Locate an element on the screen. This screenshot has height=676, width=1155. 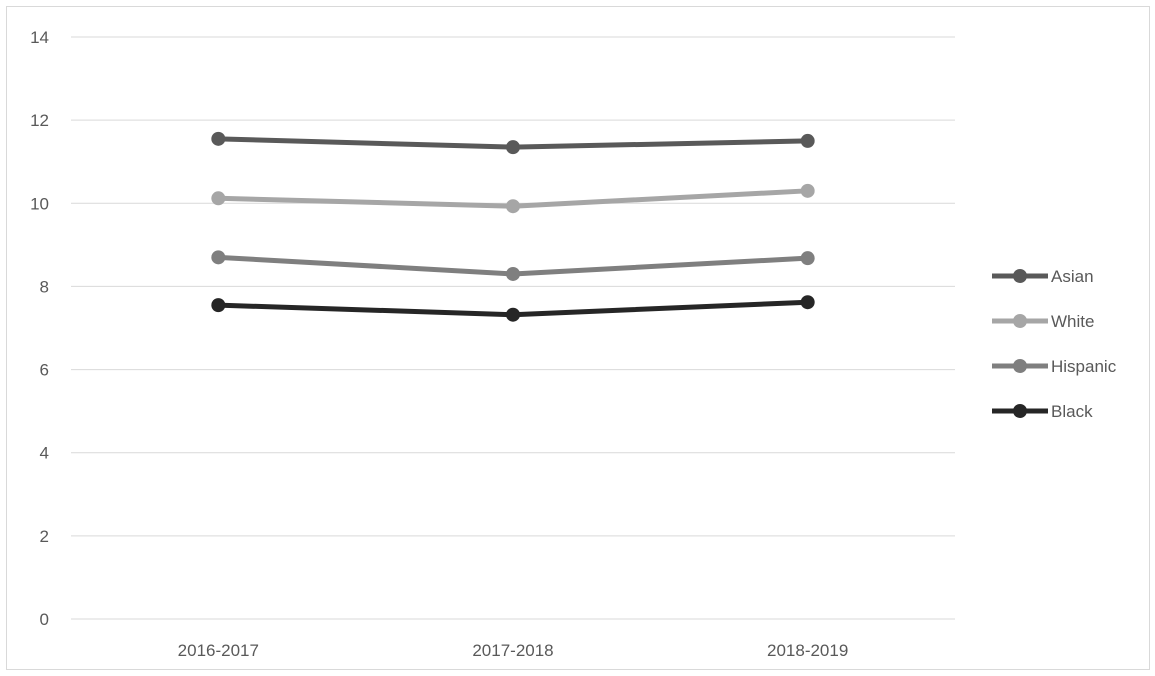
y-tick-label-0: 0 is located at coordinates (44, 619).